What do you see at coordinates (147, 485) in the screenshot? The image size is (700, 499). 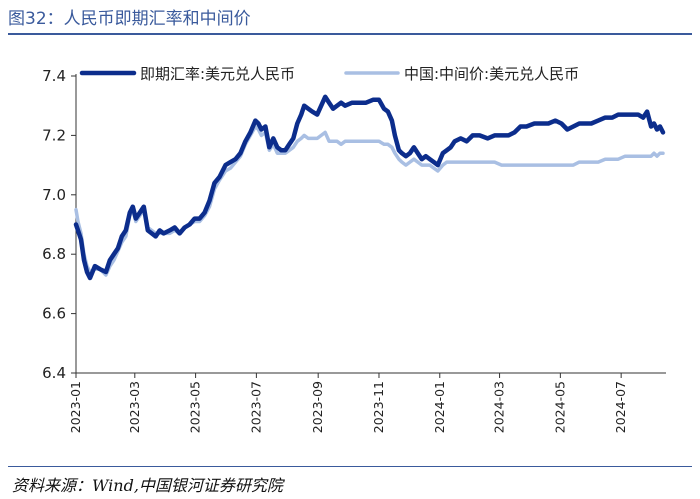 I see `source-note: 资料来源：Wind,中国银河证券研究院` at bounding box center [147, 485].